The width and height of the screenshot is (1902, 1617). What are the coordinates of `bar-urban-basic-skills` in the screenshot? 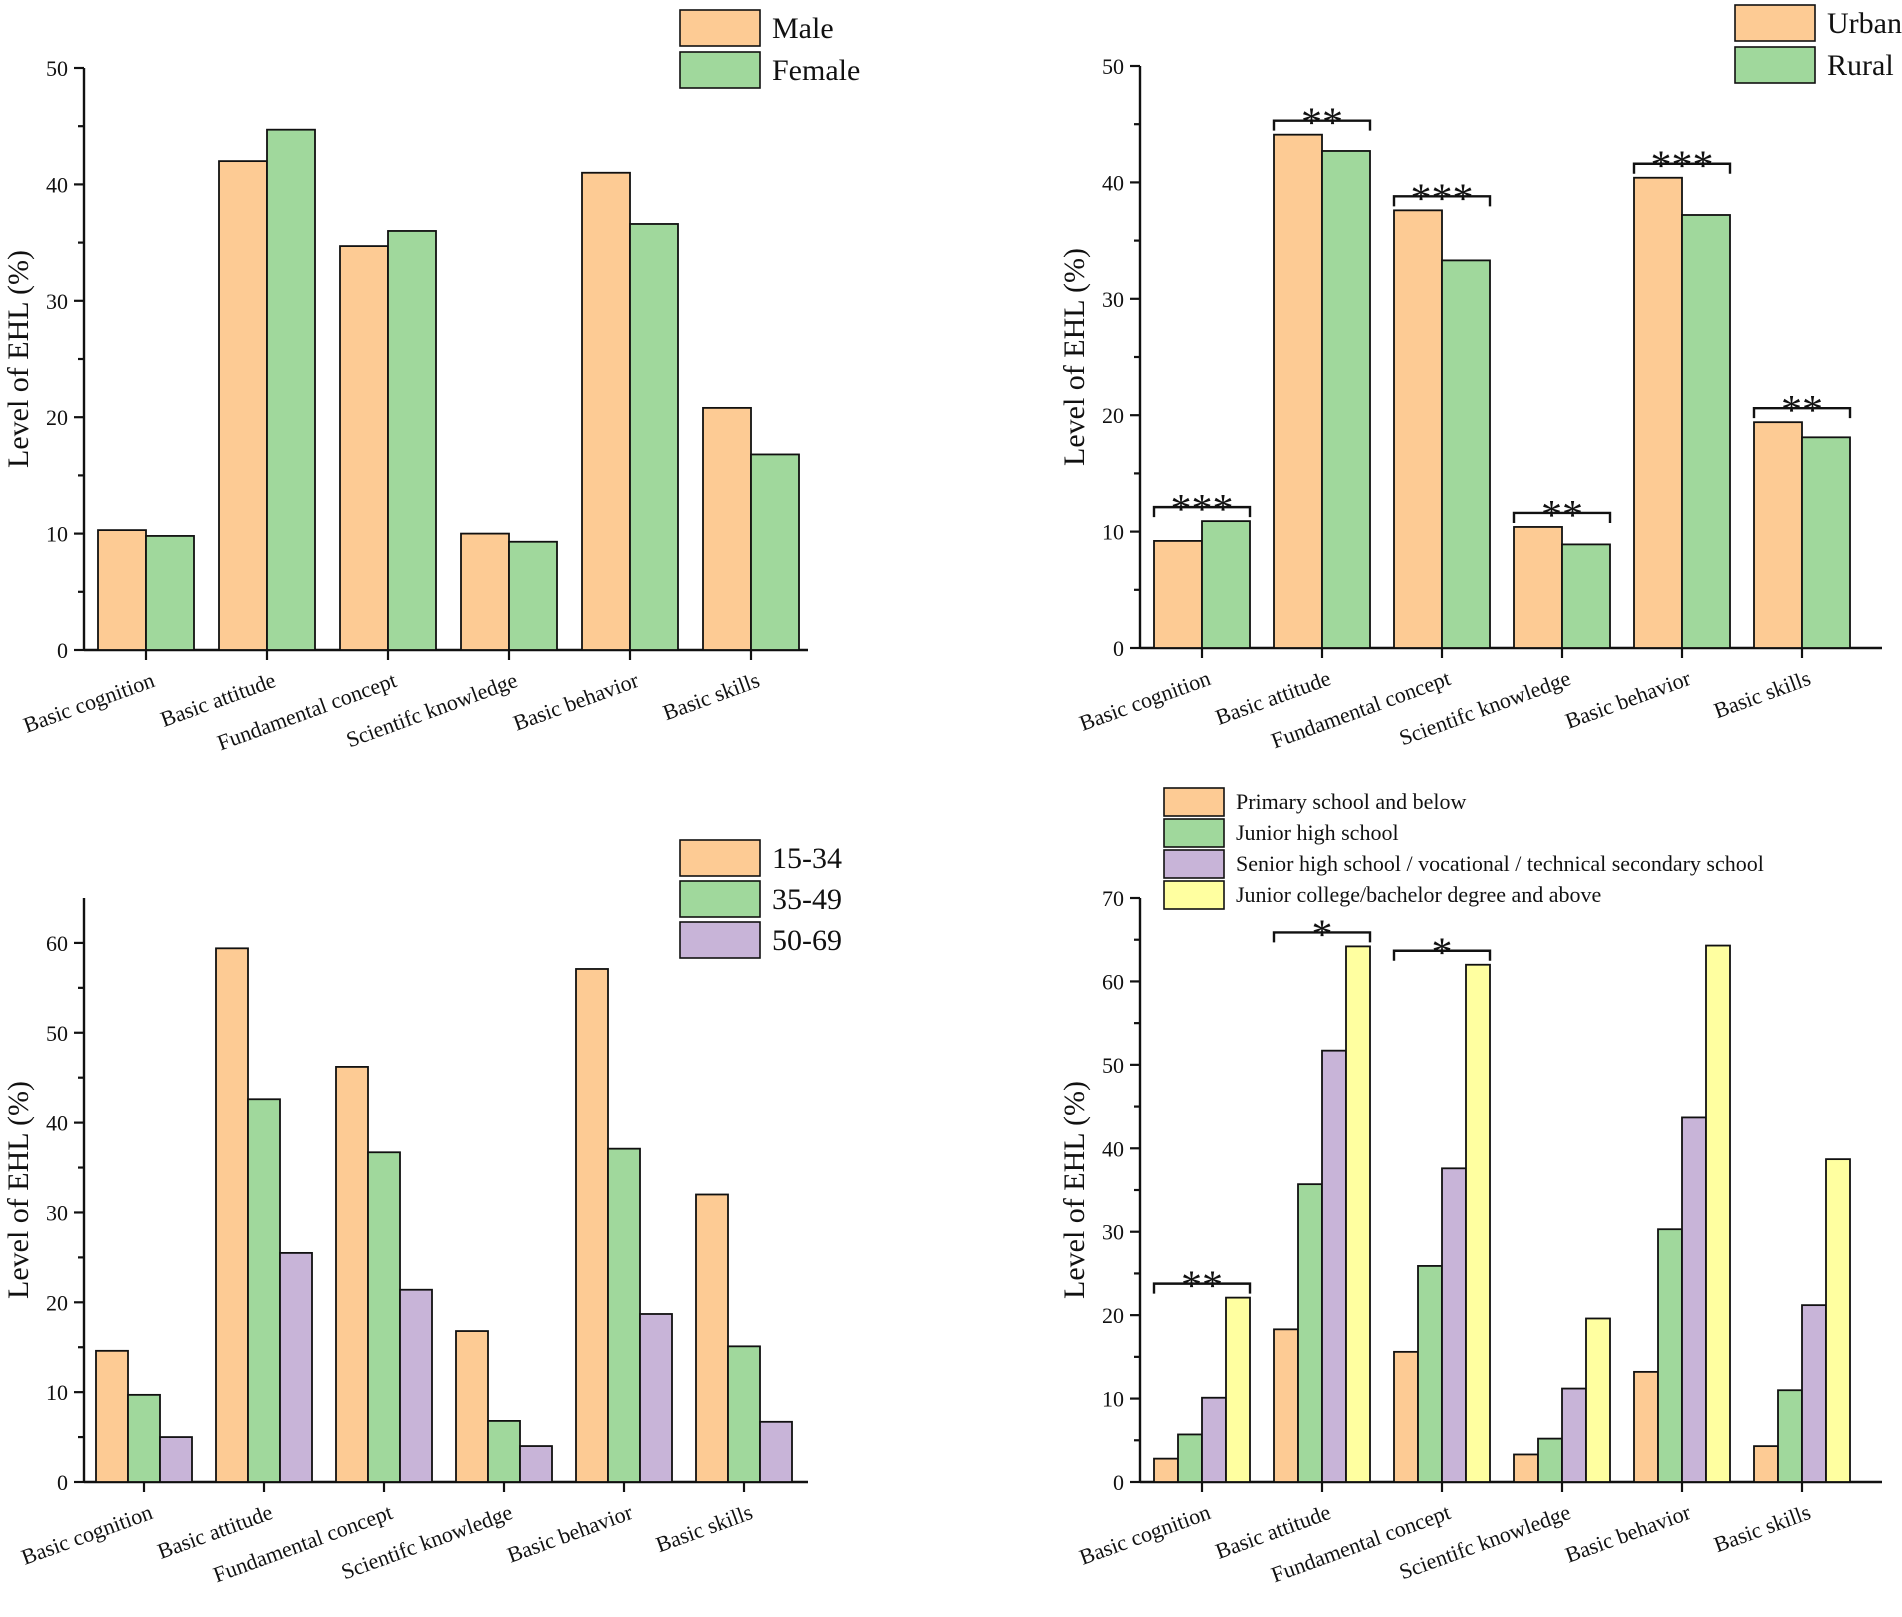 It's located at (1778, 535).